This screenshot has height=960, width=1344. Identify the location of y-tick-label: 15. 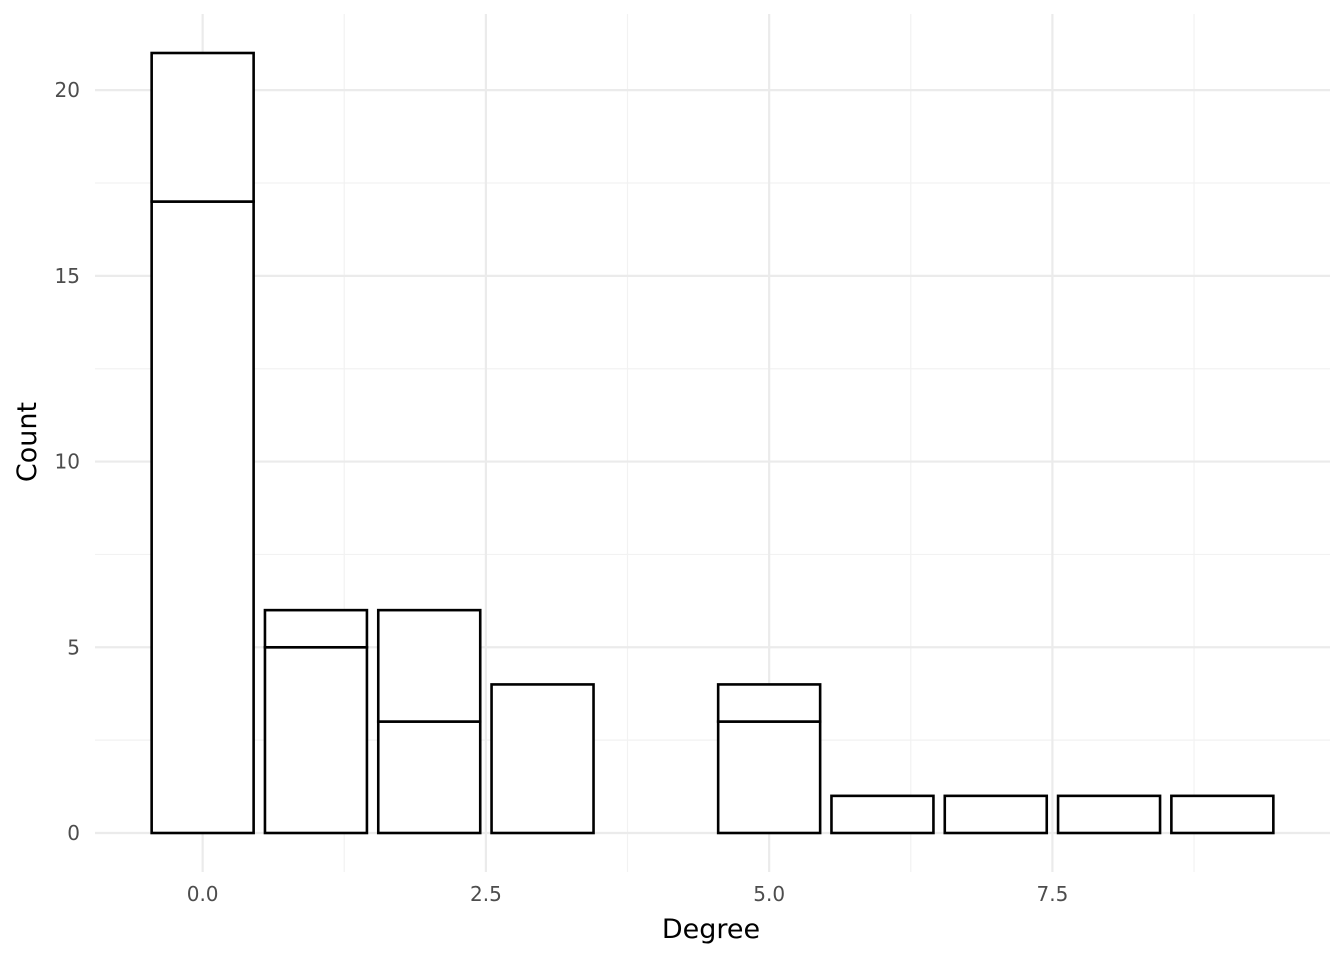
(67, 276).